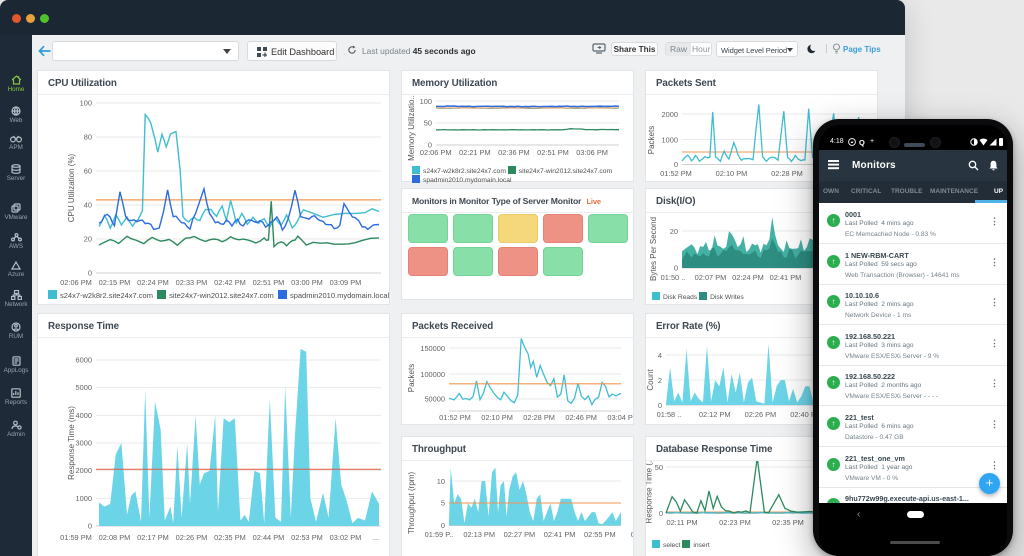  What do you see at coordinates (439, 534) in the screenshot?
I see `svg-text: 01:59 P..` at bounding box center [439, 534].